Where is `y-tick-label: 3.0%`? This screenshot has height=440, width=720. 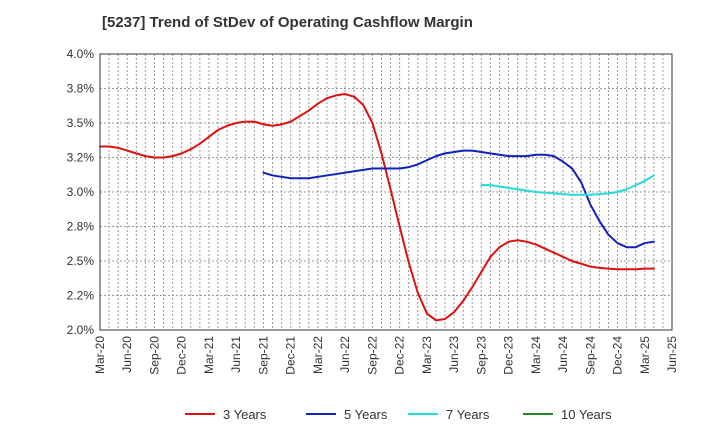 y-tick-label: 3.0% is located at coordinates (81, 192).